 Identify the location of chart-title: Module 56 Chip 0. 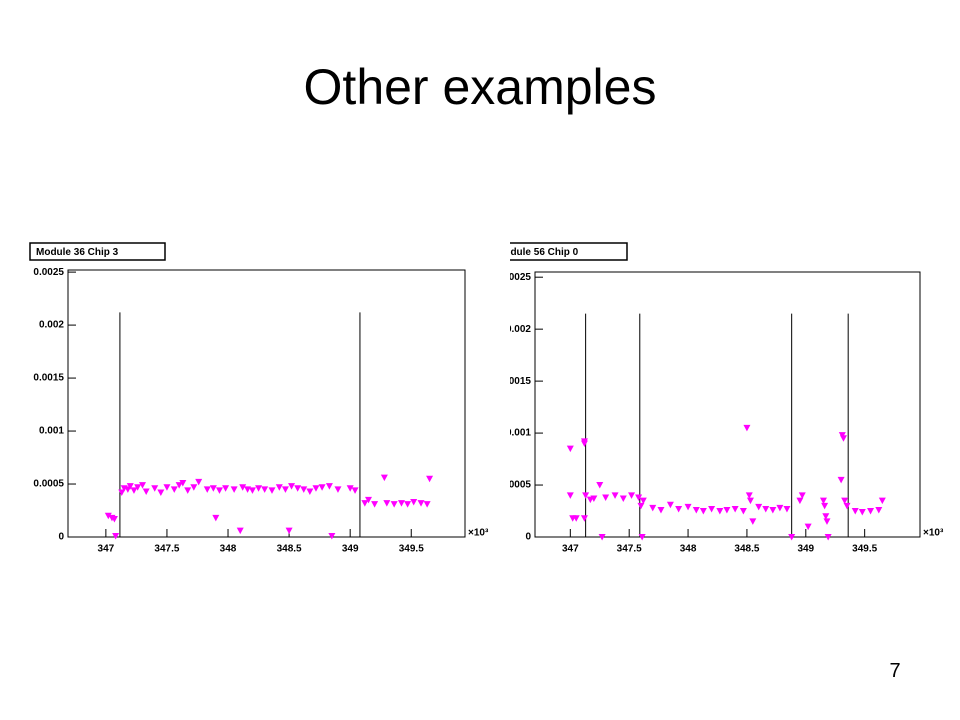
(544, 252).